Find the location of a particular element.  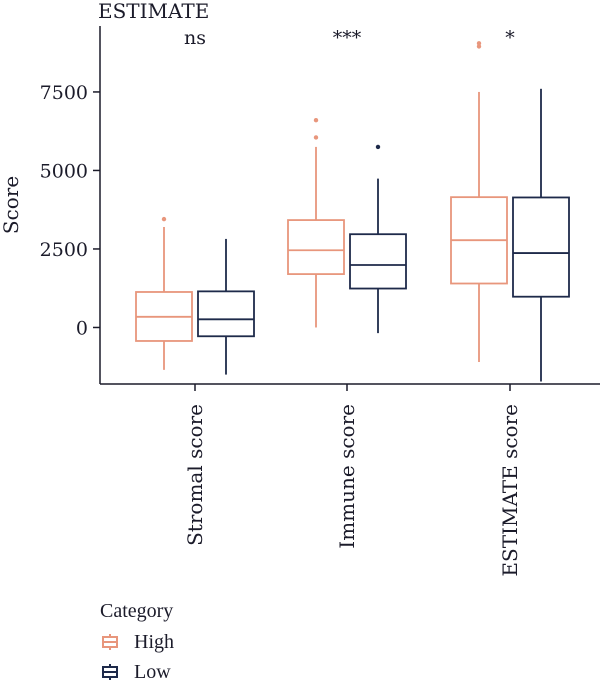

legend-key-high-icon is located at coordinates (110, 642).